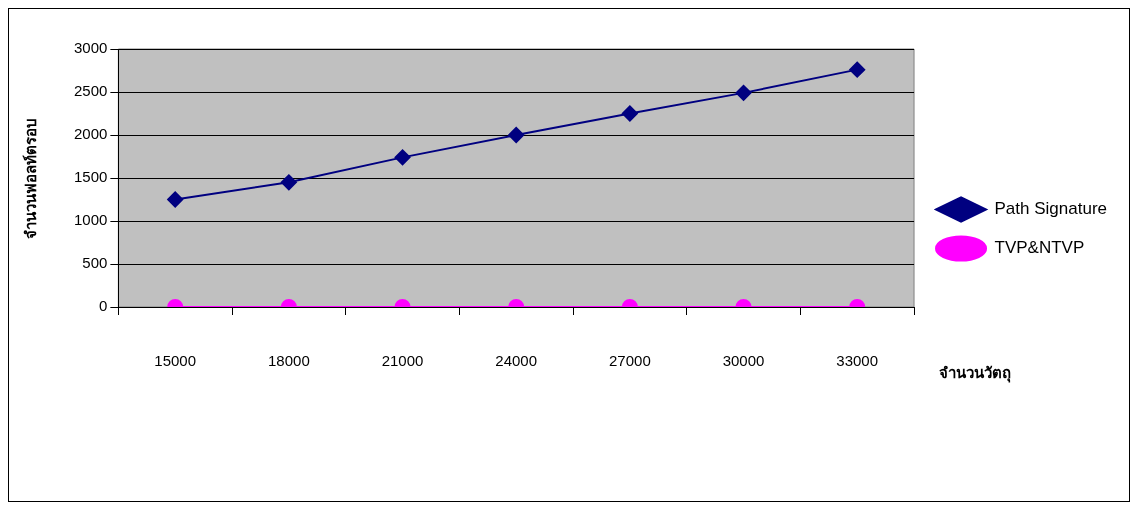 Image resolution: width=1136 pixels, height=508 pixels. What do you see at coordinates (857, 361) in the screenshot?
I see `x-tick-label: 33000` at bounding box center [857, 361].